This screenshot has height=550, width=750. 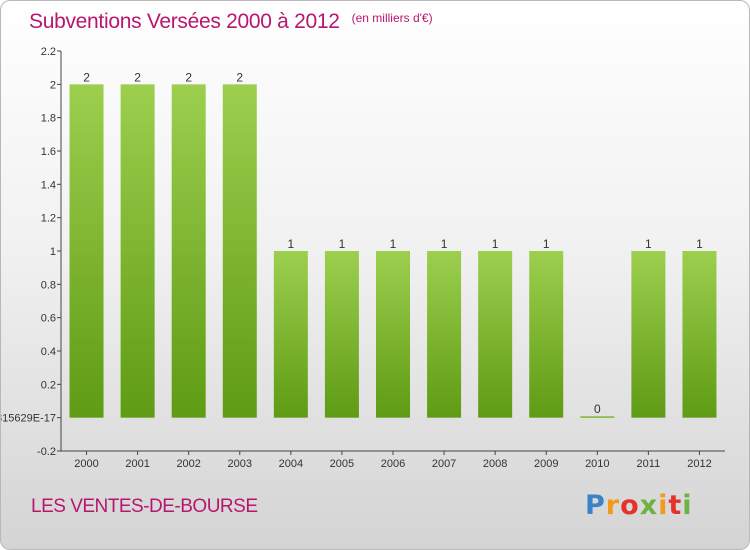 I want to click on x-tick-label: 2011, so click(x=649, y=464).